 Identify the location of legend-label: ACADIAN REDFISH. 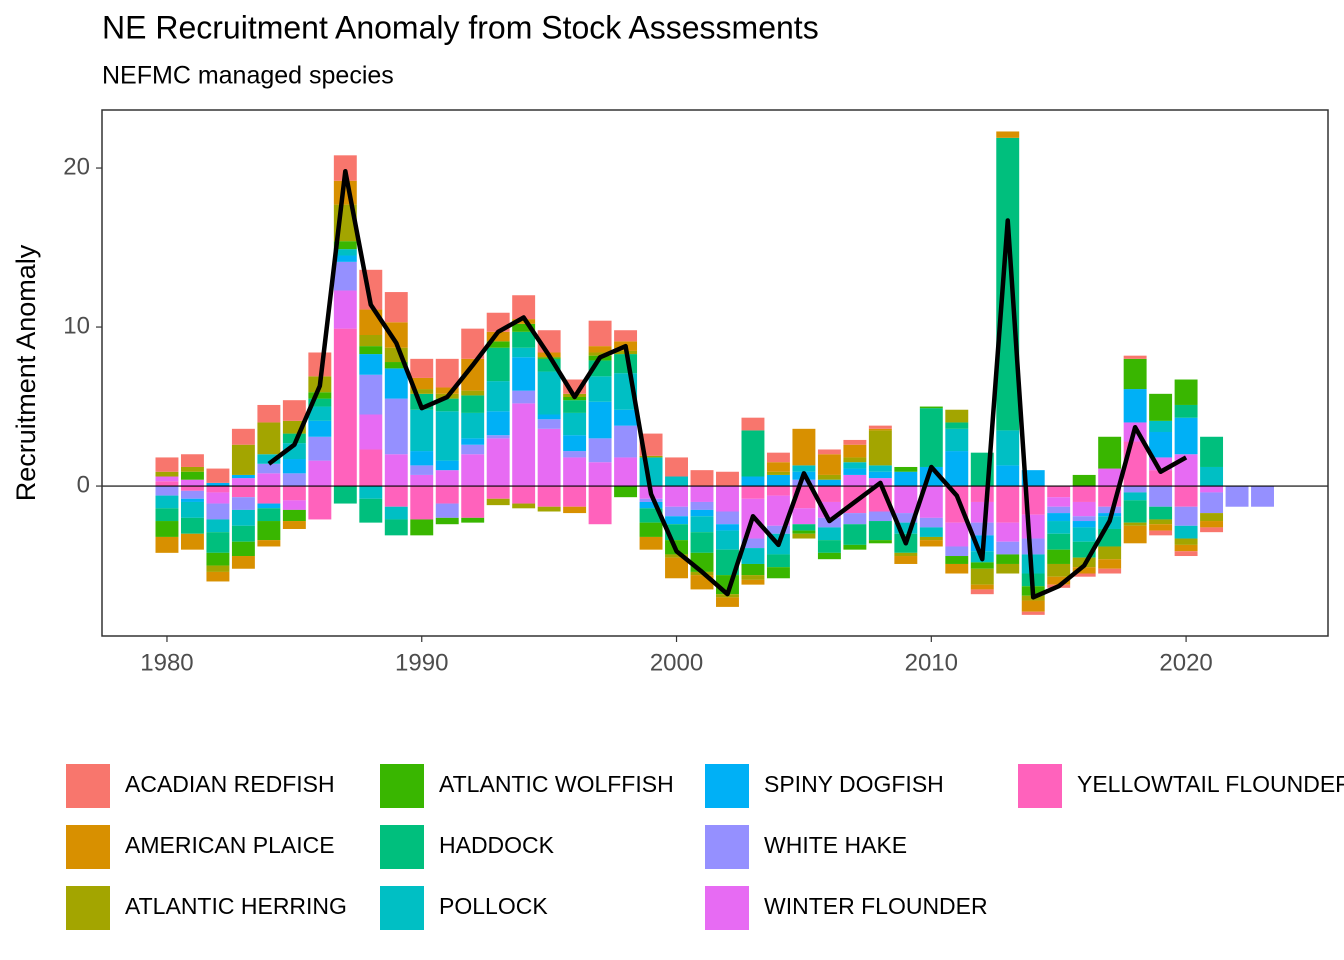
(230, 784).